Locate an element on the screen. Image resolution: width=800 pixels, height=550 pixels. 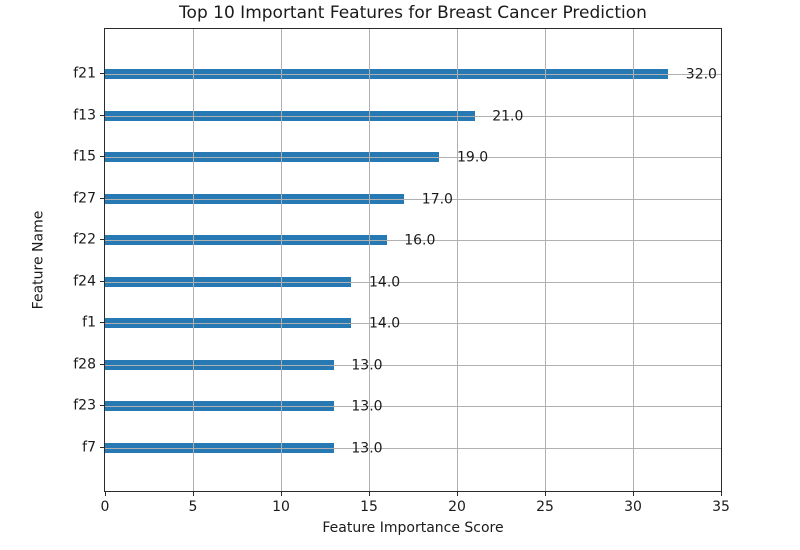
x-axis-label: Feature Importance Score is located at coordinates (413, 528).